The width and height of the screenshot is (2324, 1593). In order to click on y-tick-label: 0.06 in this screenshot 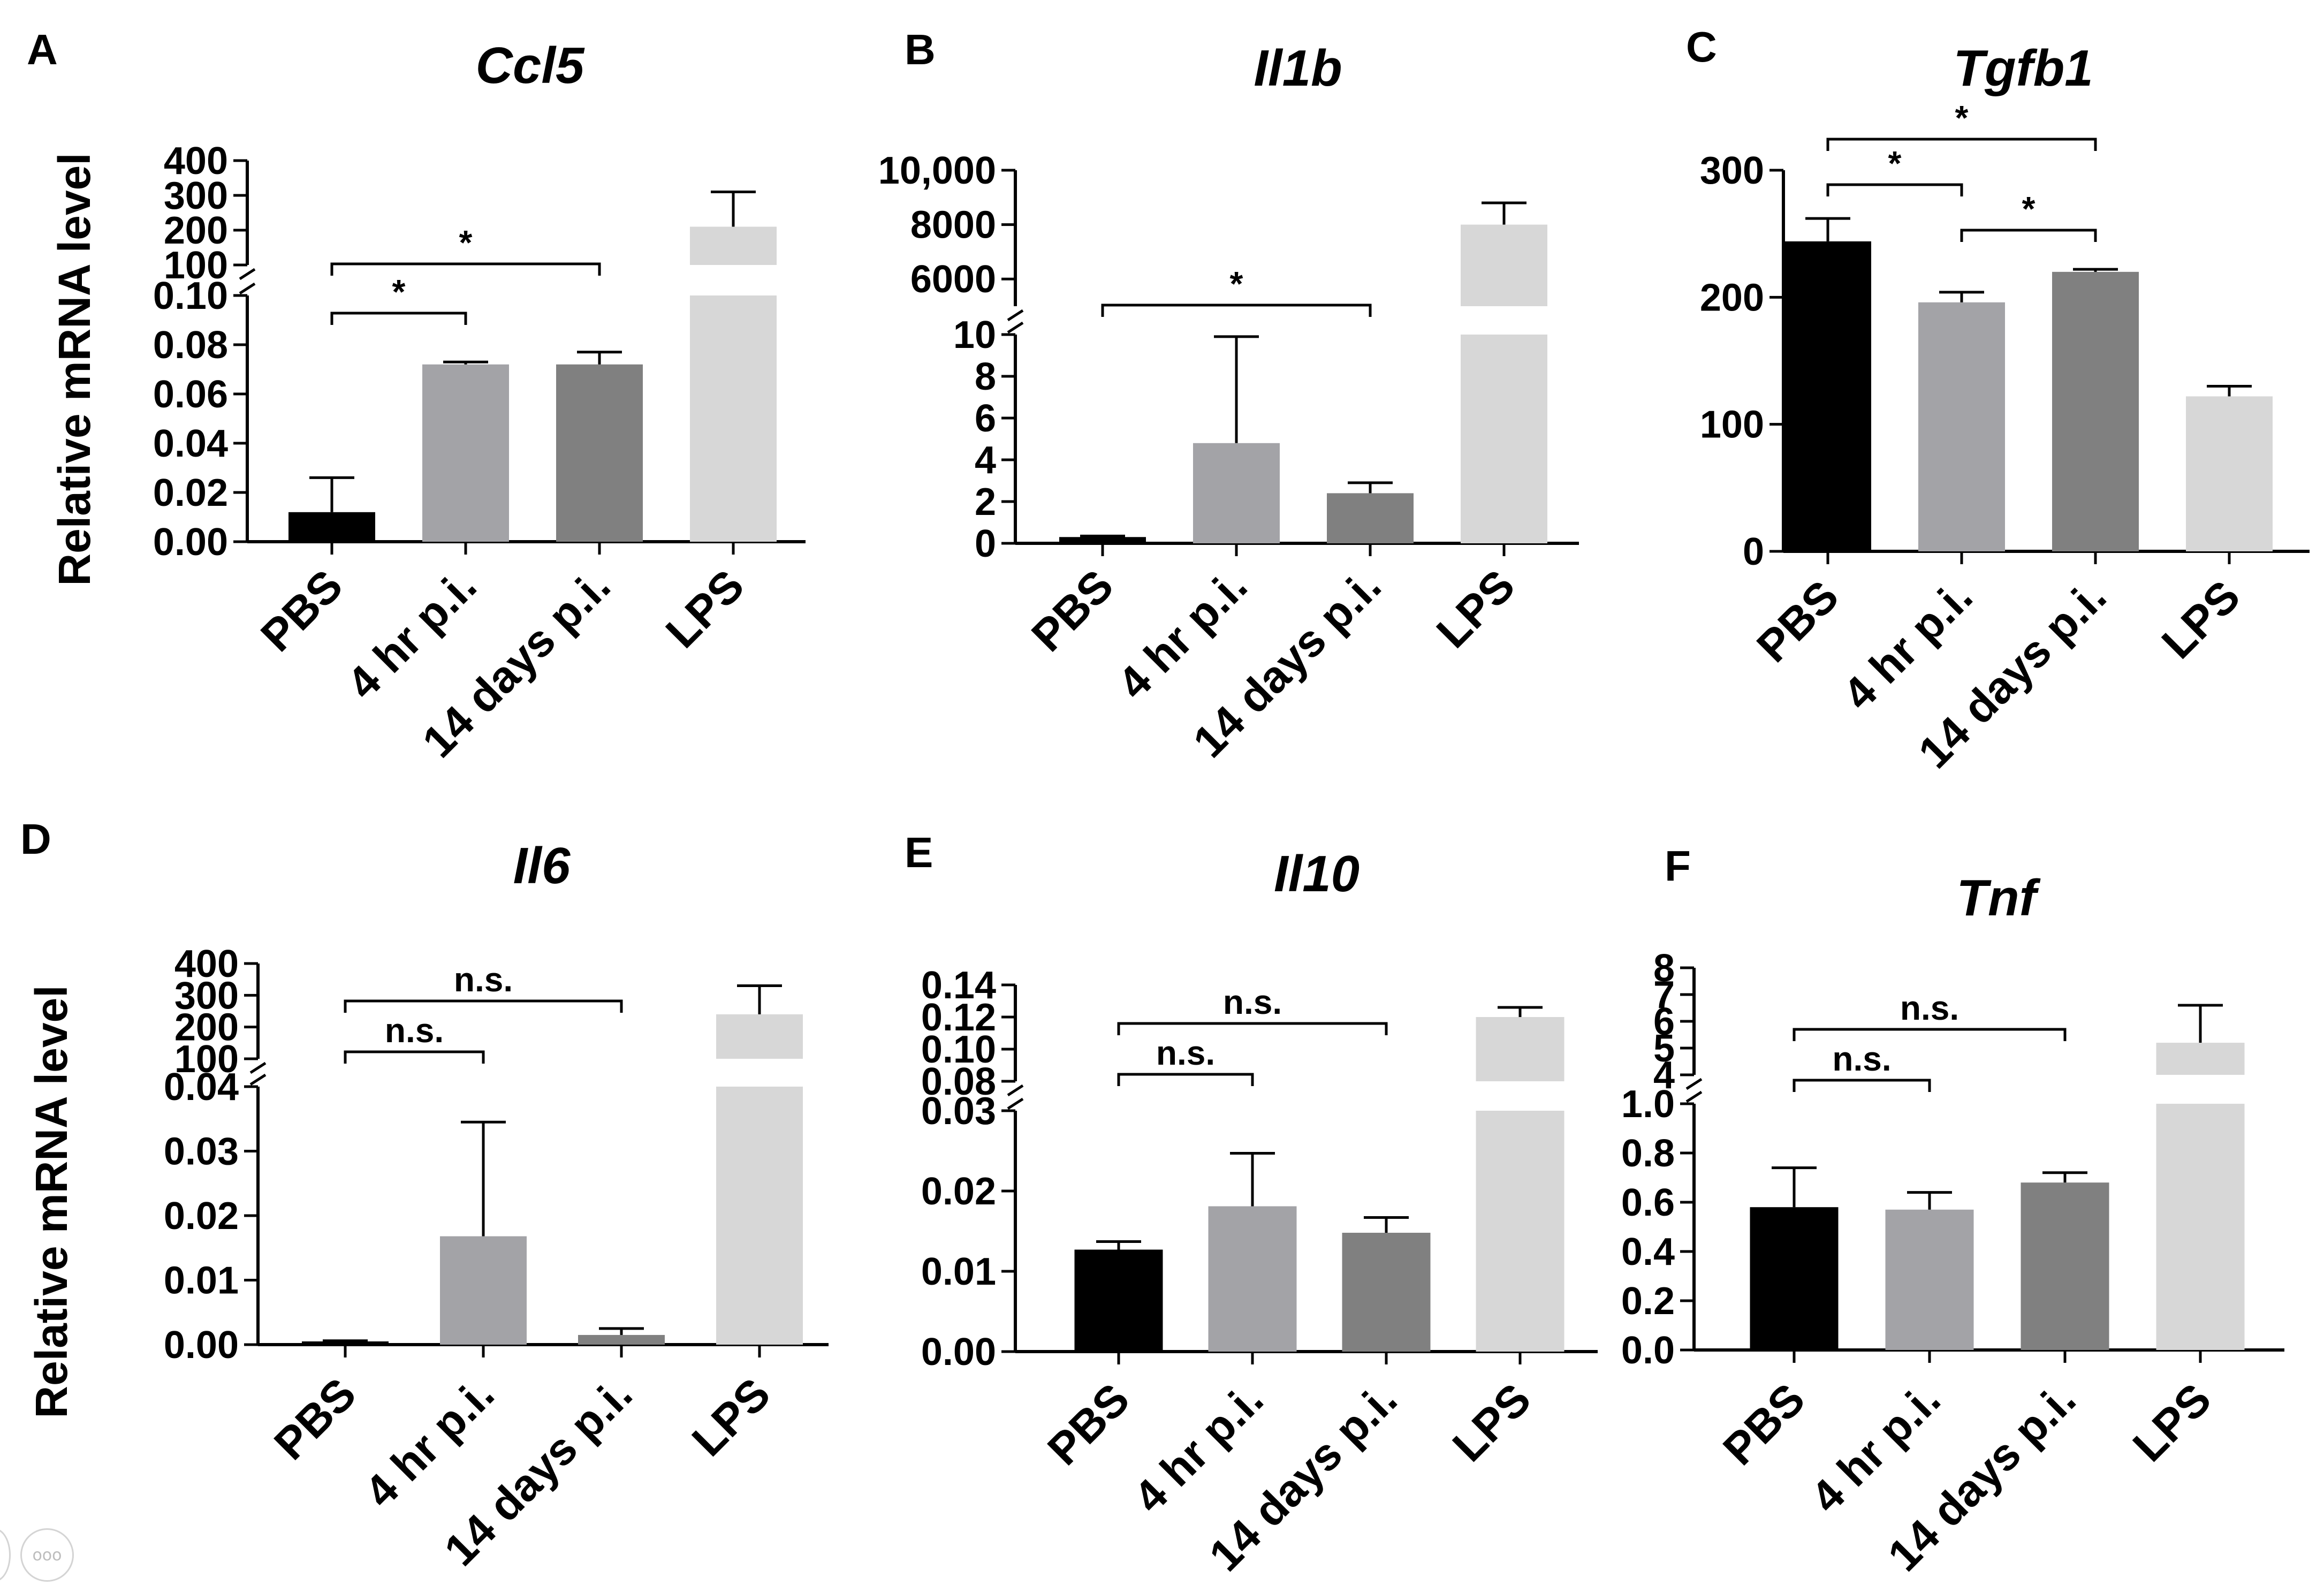, I will do `click(190, 394)`.